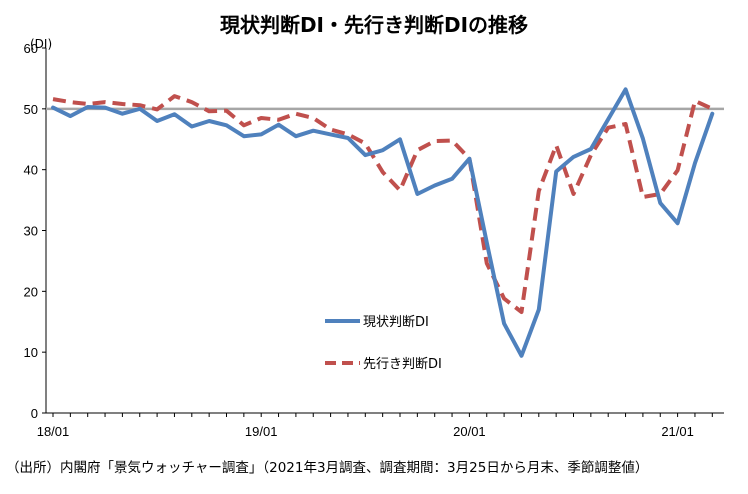  What do you see at coordinates (31, 352) in the screenshot?
I see `y-tick-label: 10` at bounding box center [31, 352].